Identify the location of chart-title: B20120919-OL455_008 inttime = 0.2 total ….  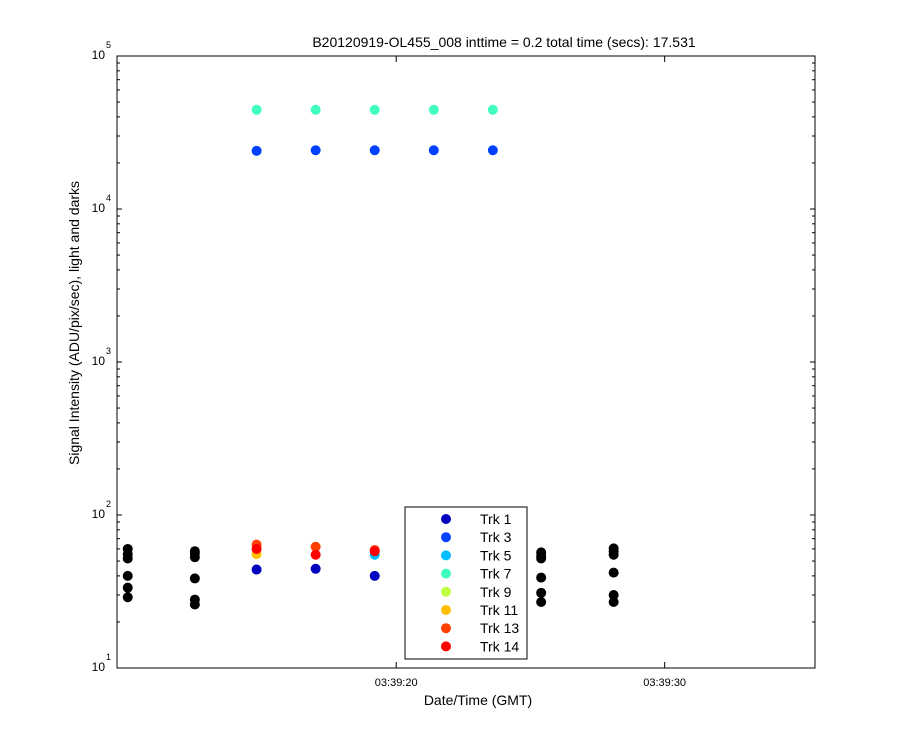
(504, 42).